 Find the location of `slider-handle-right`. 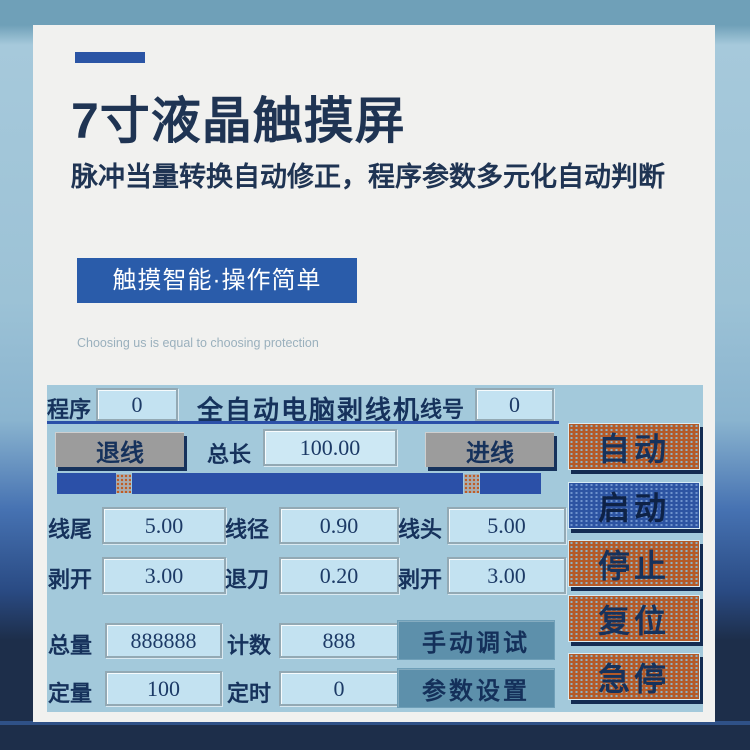

slider-handle-right is located at coordinates (471, 483).